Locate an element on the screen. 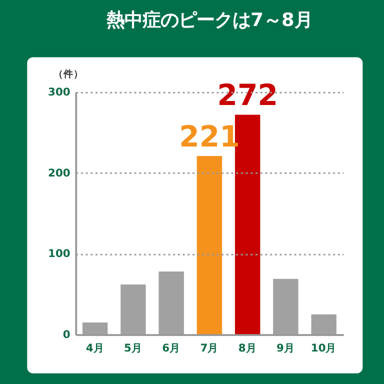 This screenshot has height=384, width=384. y-tick-label: 0 is located at coordinates (66, 334).